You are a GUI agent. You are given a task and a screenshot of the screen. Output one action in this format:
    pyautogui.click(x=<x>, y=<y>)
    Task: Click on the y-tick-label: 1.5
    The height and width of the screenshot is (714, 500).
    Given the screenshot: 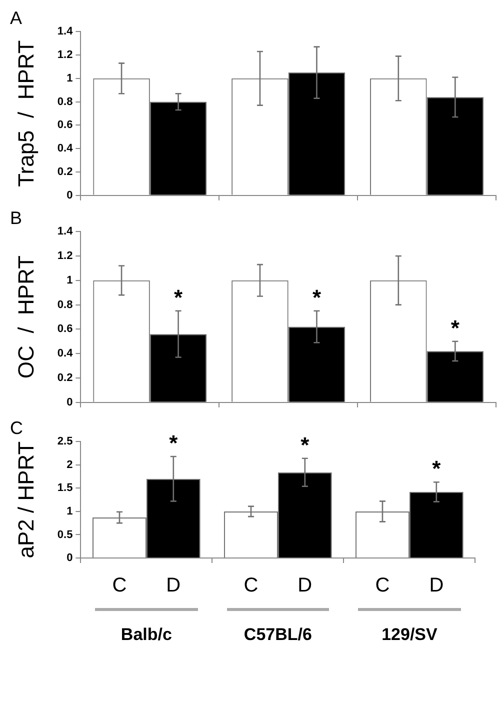 What is the action you would take?
    pyautogui.click(x=65, y=488)
    